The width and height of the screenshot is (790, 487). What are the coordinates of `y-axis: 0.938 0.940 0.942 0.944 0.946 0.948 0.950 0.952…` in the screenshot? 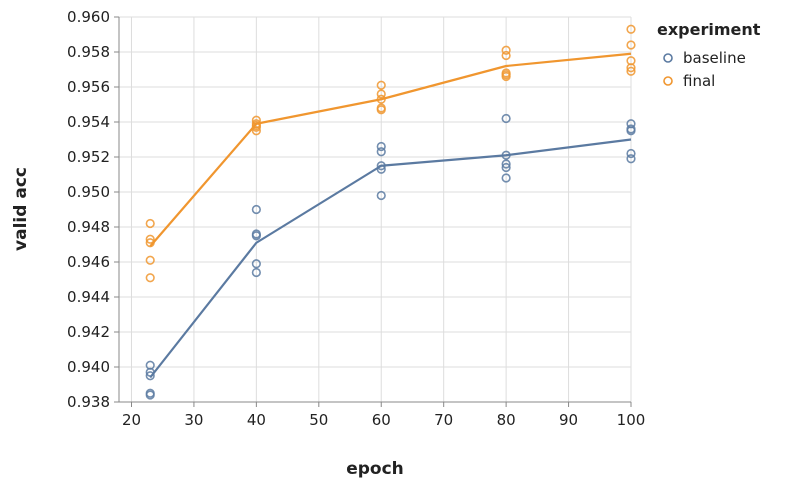 It's located at (93, 209).